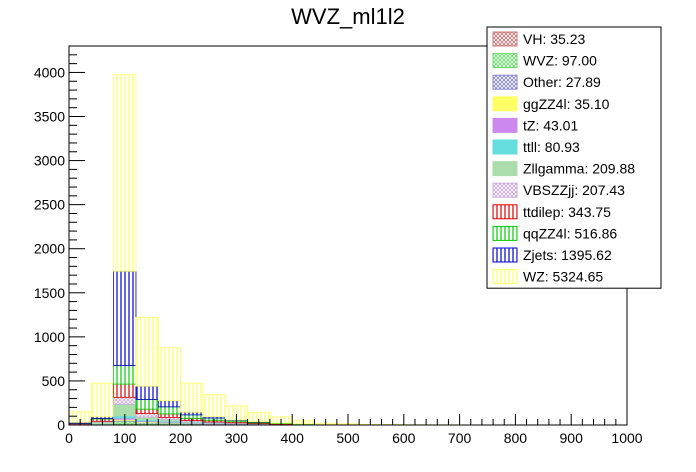 Image resolution: width=696 pixels, height=472 pixels. I want to click on y-tick-label: 0, so click(61, 425).